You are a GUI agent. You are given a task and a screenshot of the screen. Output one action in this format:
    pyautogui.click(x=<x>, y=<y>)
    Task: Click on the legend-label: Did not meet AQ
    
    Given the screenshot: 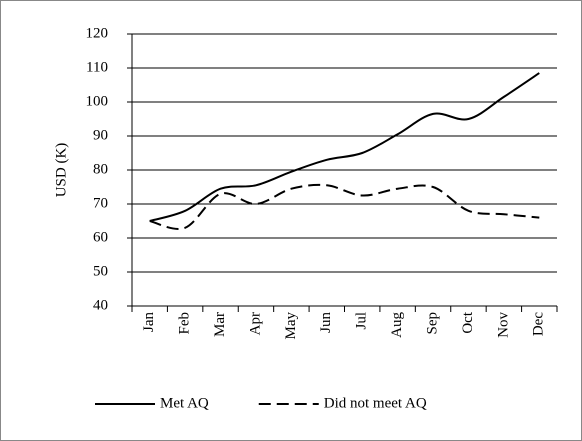 What is the action you would take?
    pyautogui.click(x=375, y=403)
    